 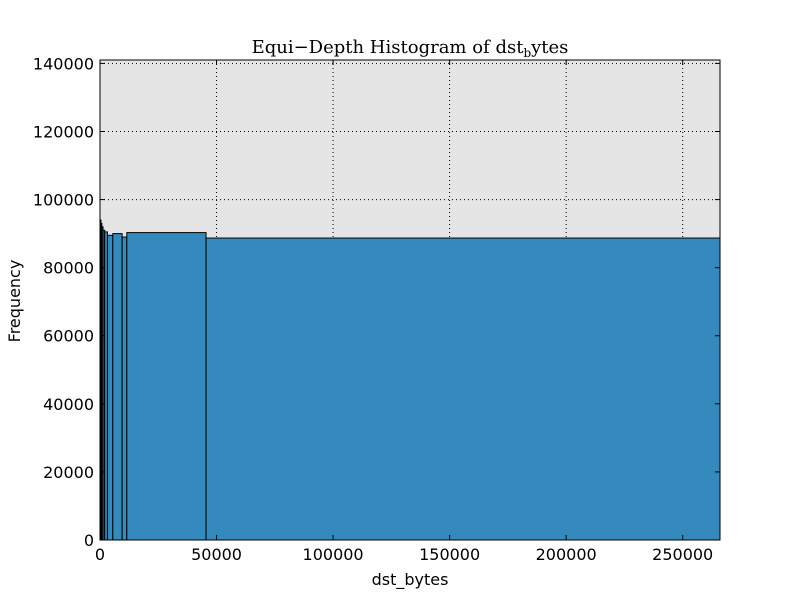 What do you see at coordinates (63, 63) in the screenshot?
I see `y-tick-label: 140000` at bounding box center [63, 63].